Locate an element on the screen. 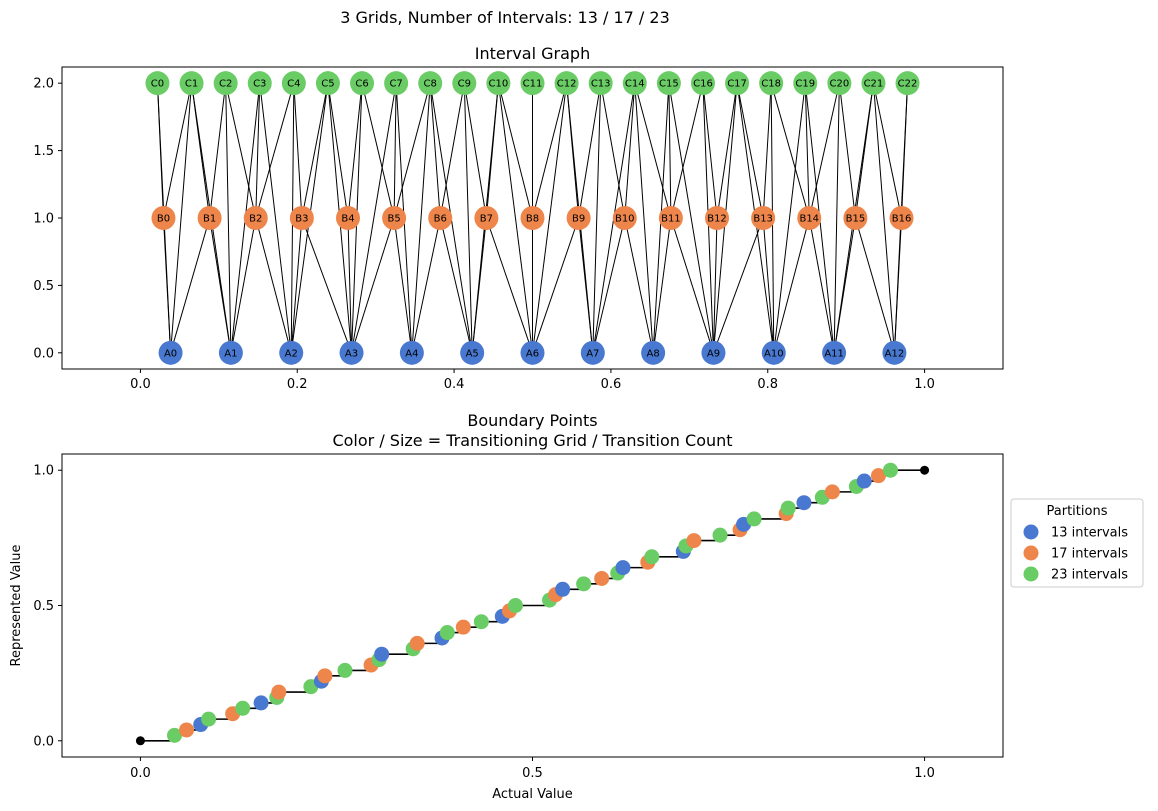  node-label: C20 is located at coordinates (839, 84).